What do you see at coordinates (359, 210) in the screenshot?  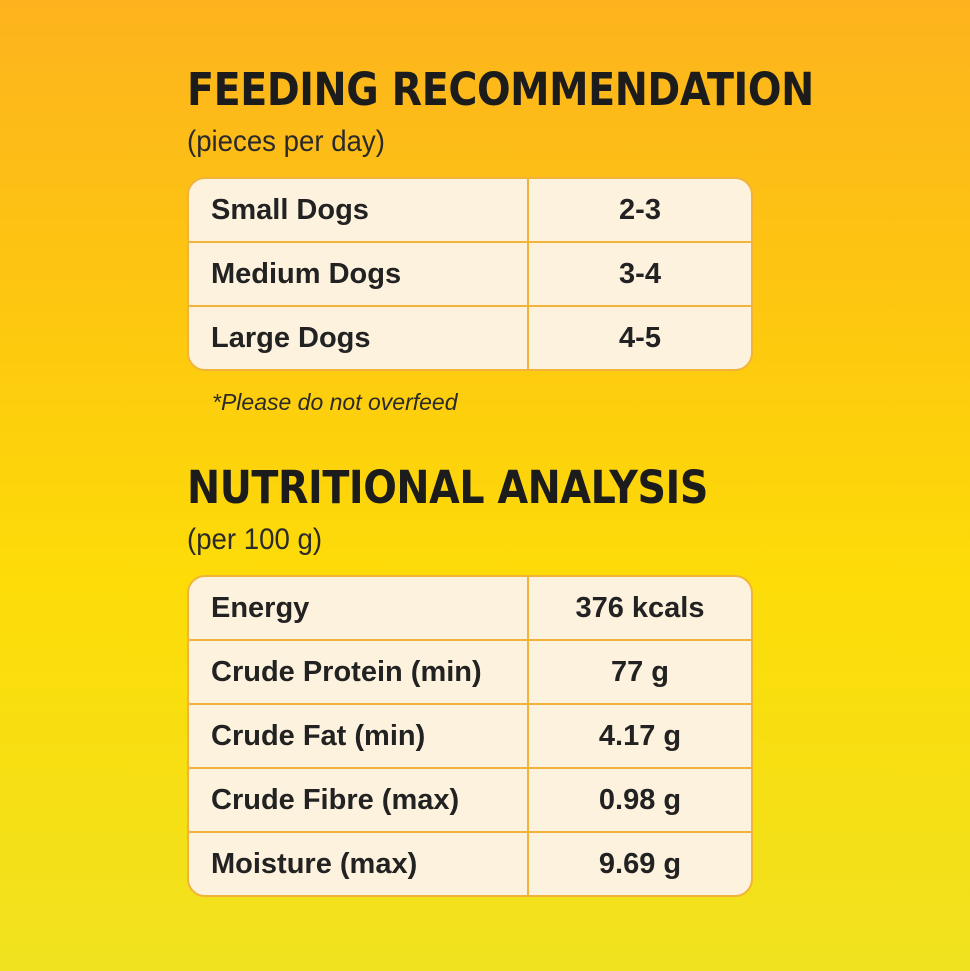 I see `row-label: Small Dogs` at bounding box center [359, 210].